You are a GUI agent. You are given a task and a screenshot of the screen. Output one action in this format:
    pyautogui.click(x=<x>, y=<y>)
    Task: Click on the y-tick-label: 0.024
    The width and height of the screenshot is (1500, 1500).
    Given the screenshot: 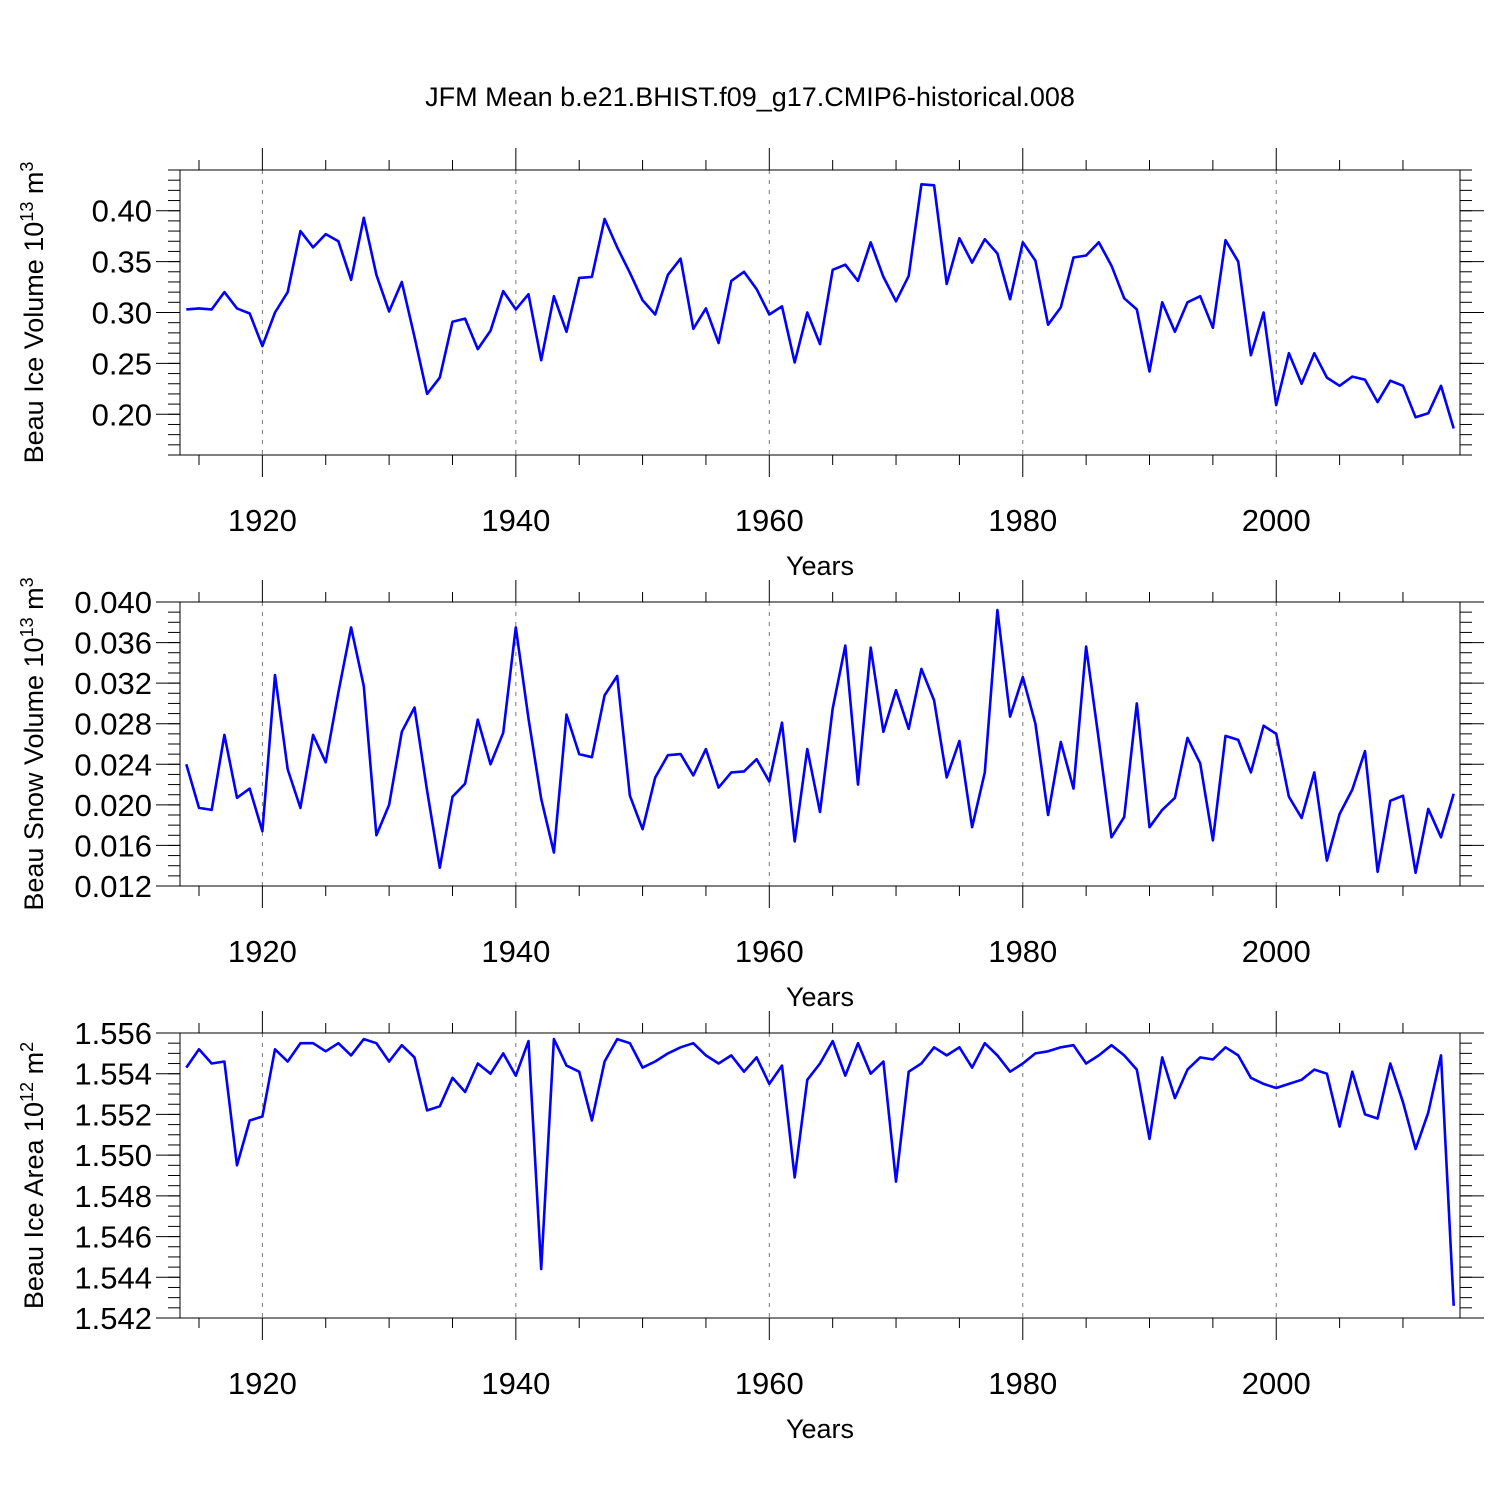 What is the action you would take?
    pyautogui.click(x=113, y=764)
    